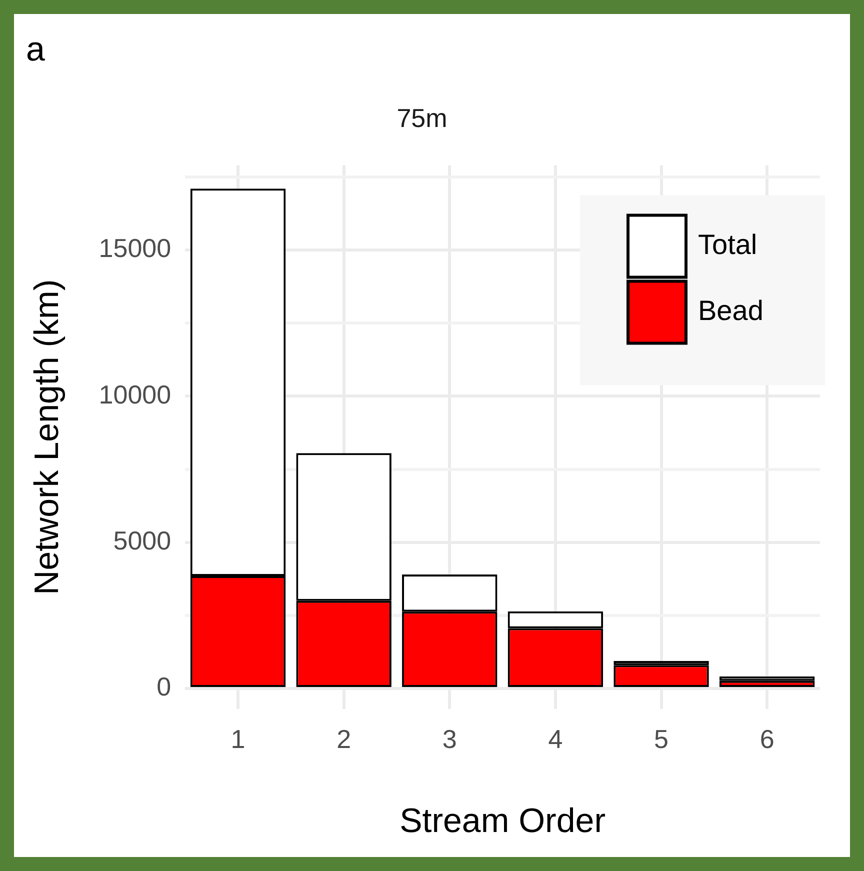 The image size is (864, 871). What do you see at coordinates (661, 739) in the screenshot?
I see `x-tick-label: 5` at bounding box center [661, 739].